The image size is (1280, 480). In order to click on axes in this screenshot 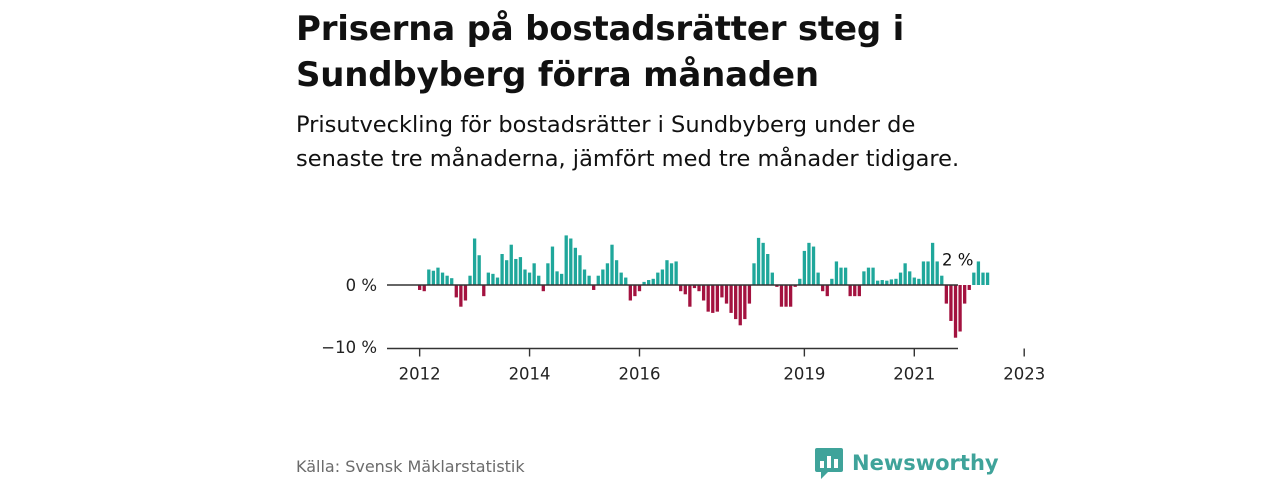, I will do `click(672, 317)`.